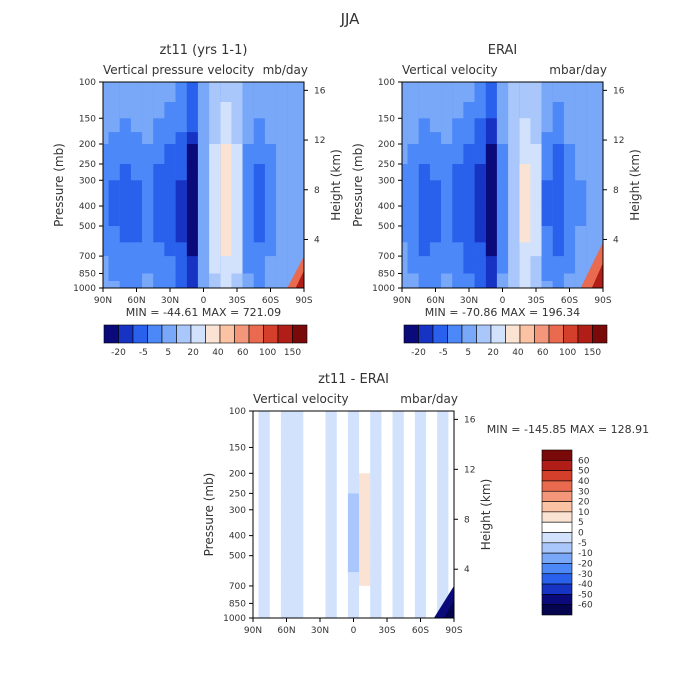 The width and height of the screenshot is (700, 700). I want to click on heatmap-field, so click(502, 185).